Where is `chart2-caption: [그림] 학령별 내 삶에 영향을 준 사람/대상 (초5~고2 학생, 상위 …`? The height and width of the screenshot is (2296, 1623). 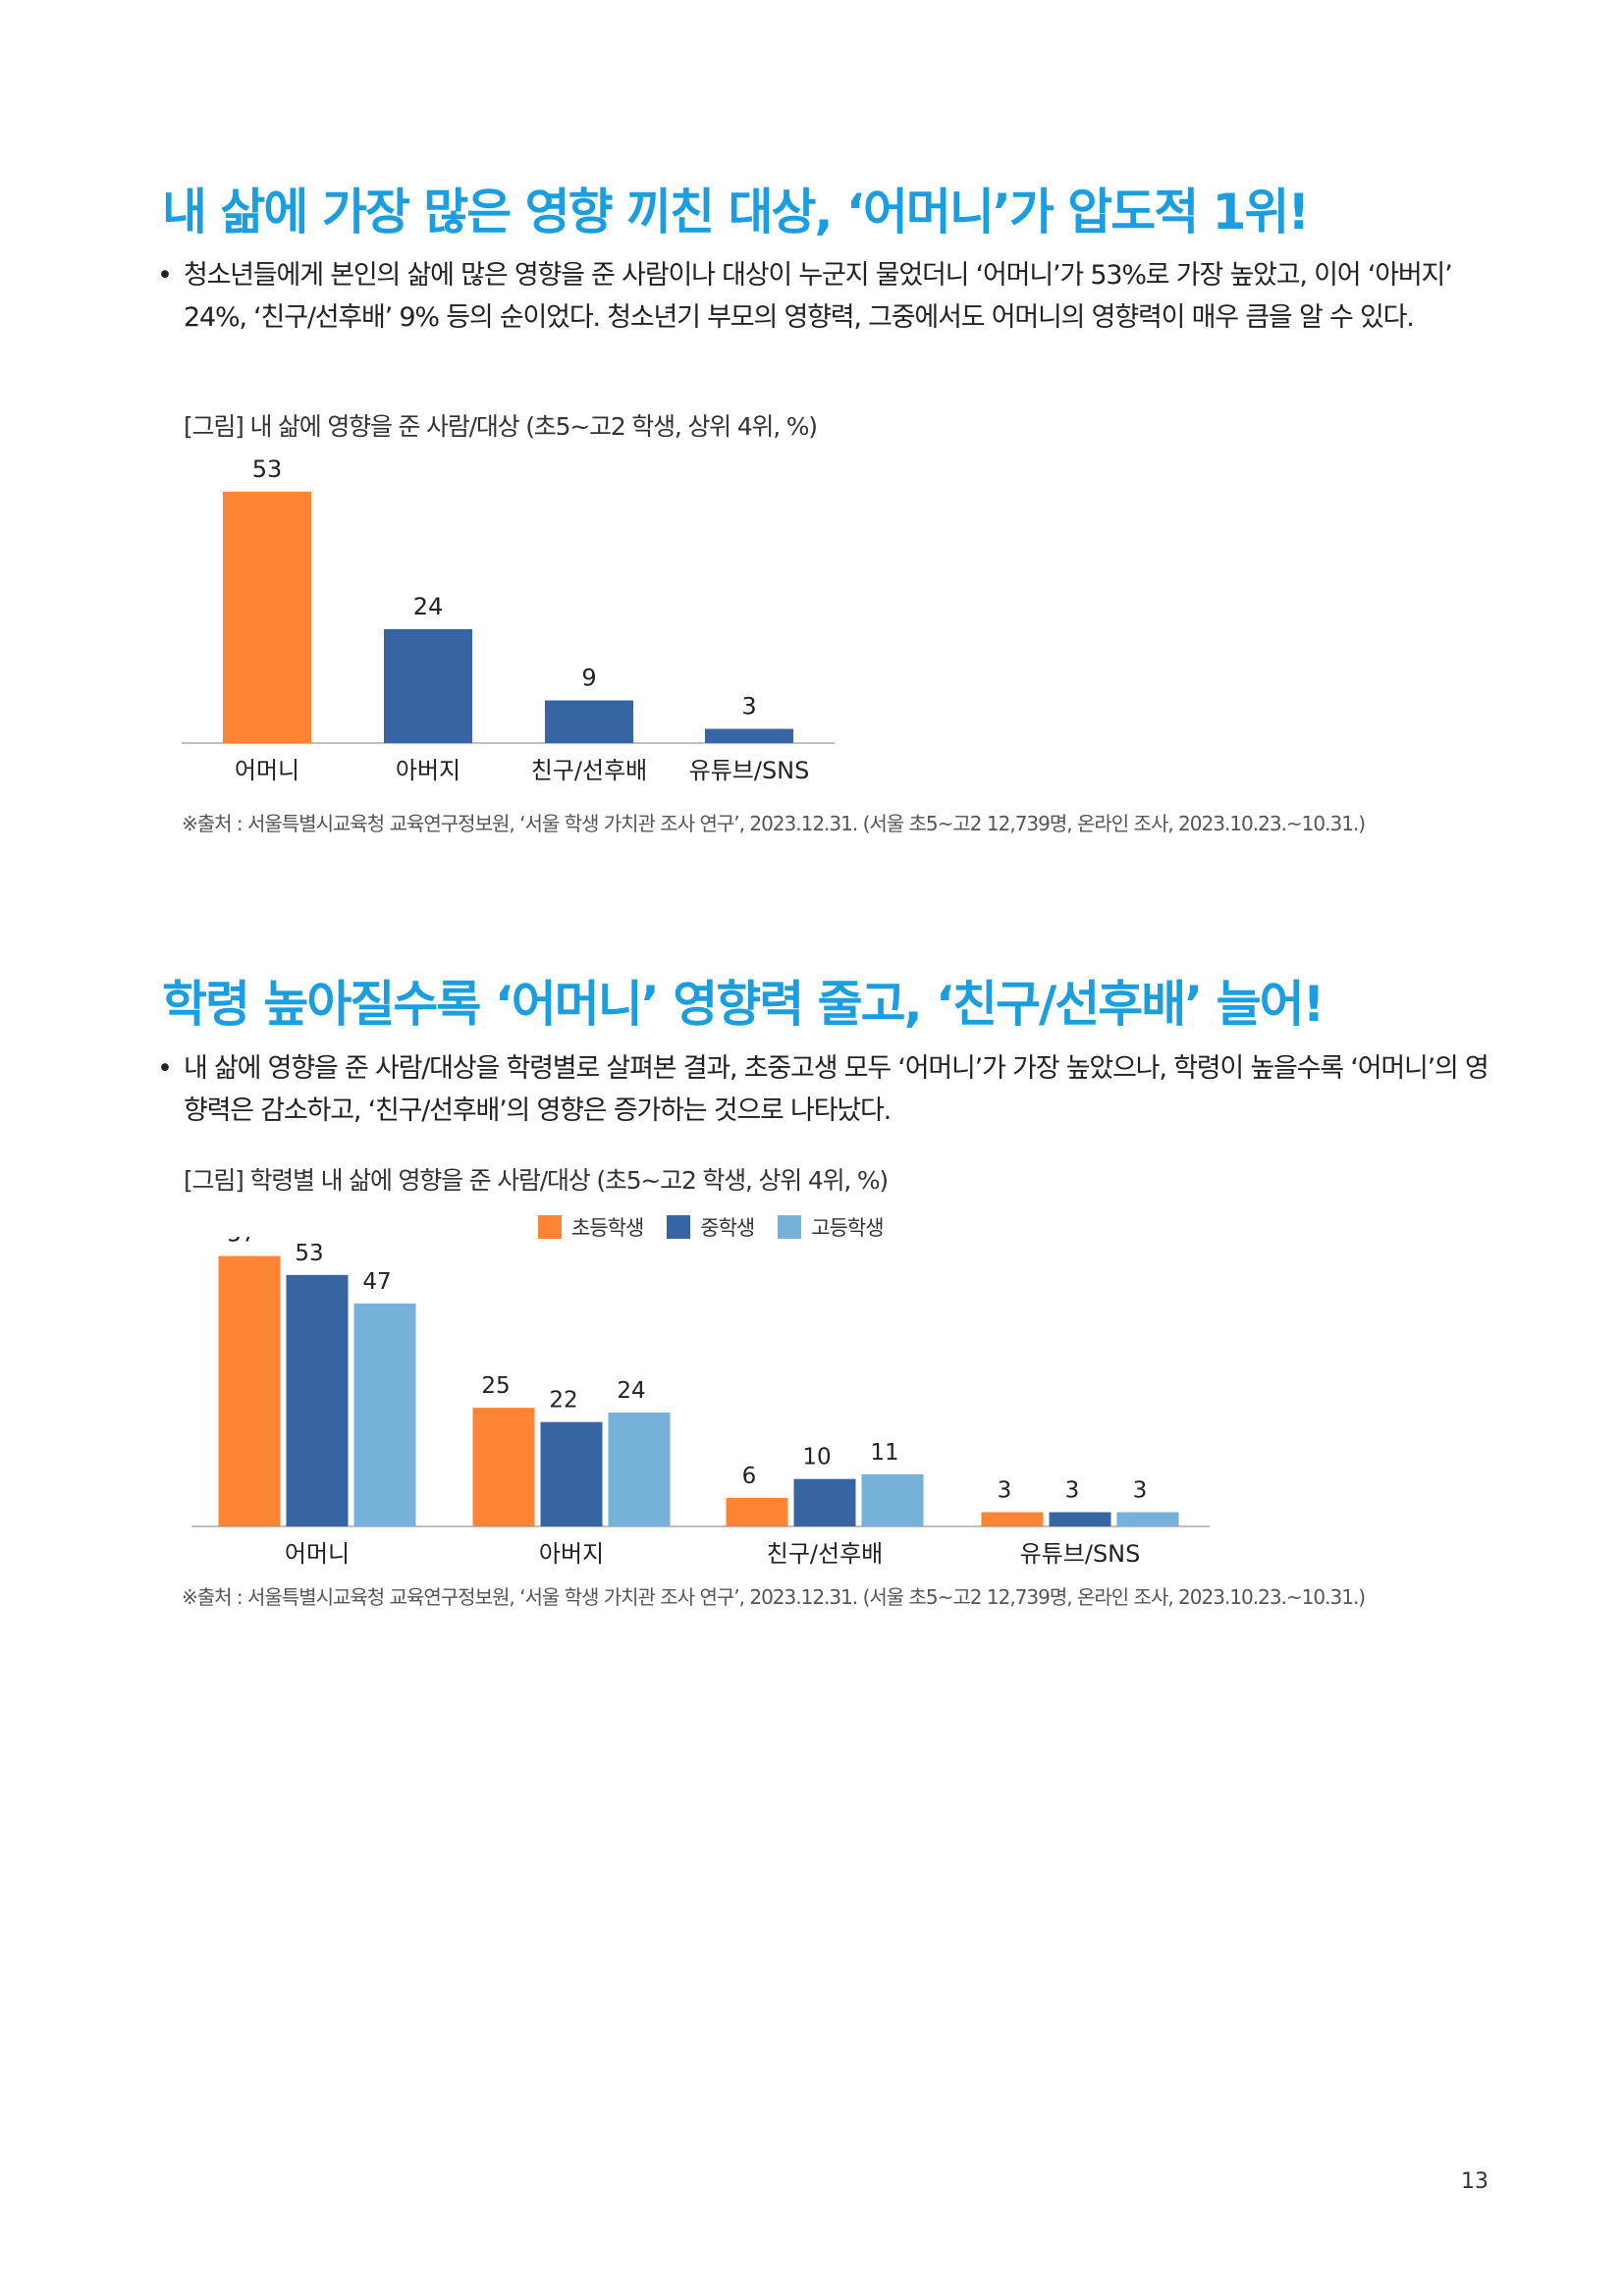 chart2-caption: [그림] 학령별 내 삶에 영향을 준 사람/대상 (초5~고2 학생, 상위 … is located at coordinates (537, 1180).